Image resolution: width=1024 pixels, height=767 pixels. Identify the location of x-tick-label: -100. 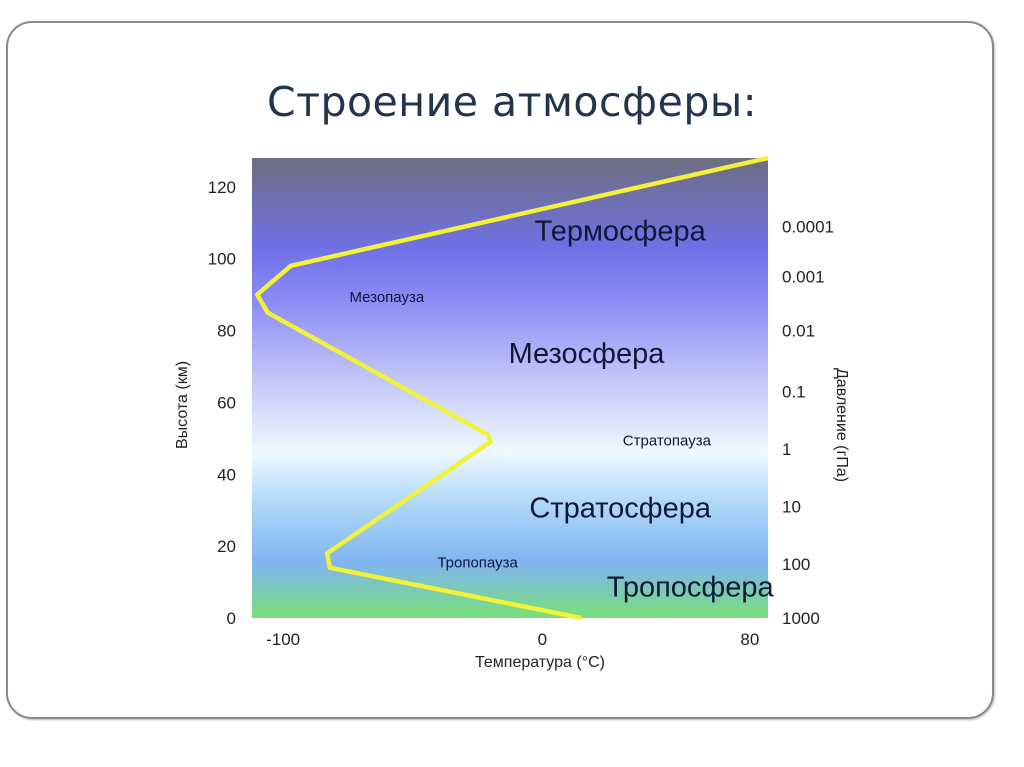
(283, 639).